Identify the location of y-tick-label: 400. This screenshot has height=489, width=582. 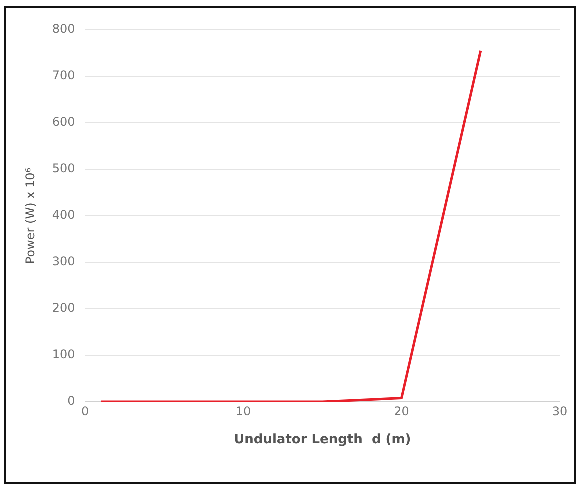
(64, 215).